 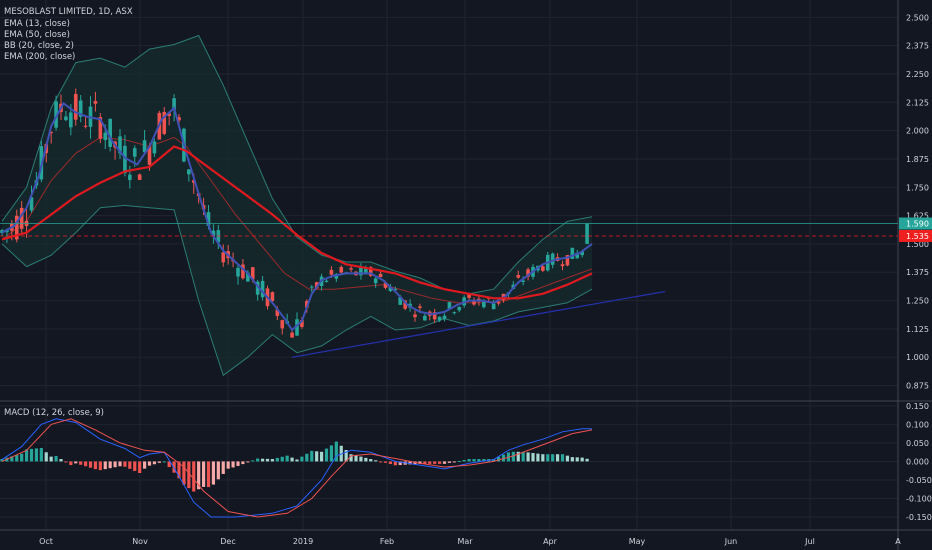 I want to click on indicator-legend: EMA (200, close), so click(x=39, y=57).